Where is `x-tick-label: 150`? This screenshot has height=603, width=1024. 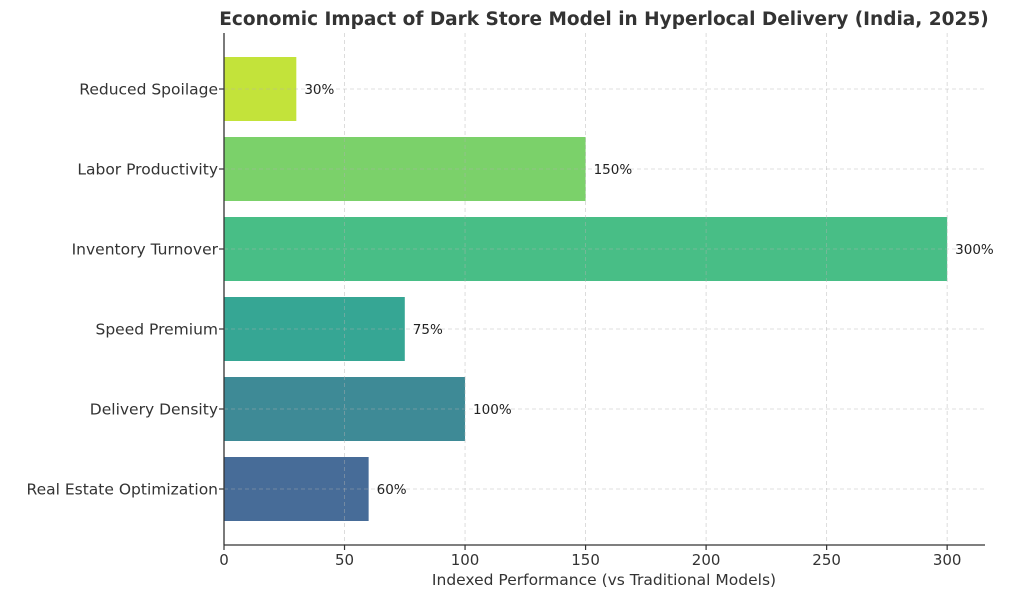 x-tick-label: 150 is located at coordinates (585, 560).